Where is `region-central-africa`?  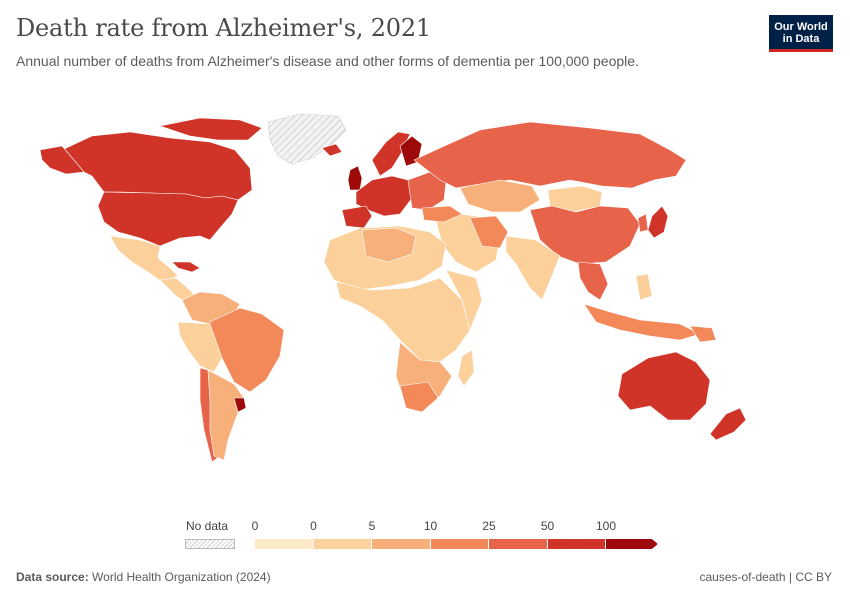 region-central-africa is located at coordinates (403, 320).